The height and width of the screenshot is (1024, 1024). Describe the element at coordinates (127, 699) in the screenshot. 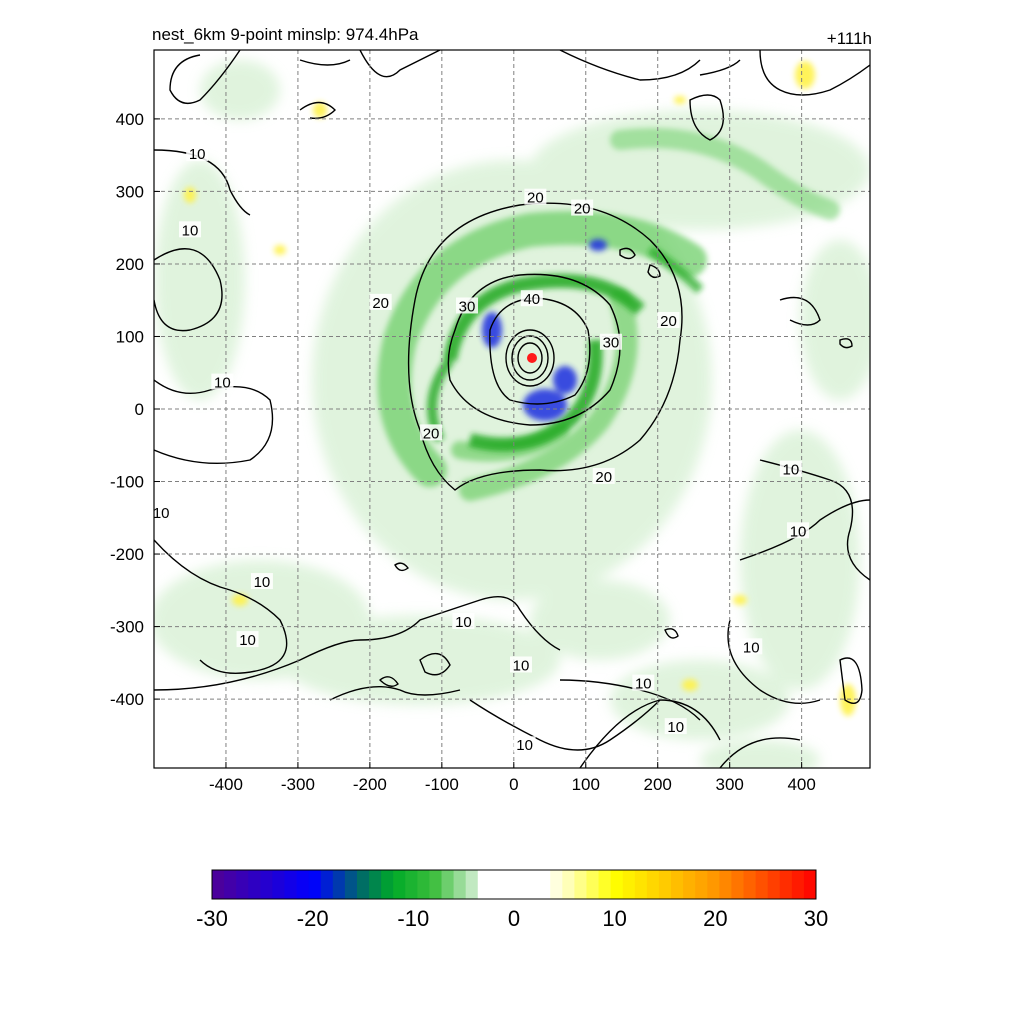

I see `y-tick-label: -400` at that location.